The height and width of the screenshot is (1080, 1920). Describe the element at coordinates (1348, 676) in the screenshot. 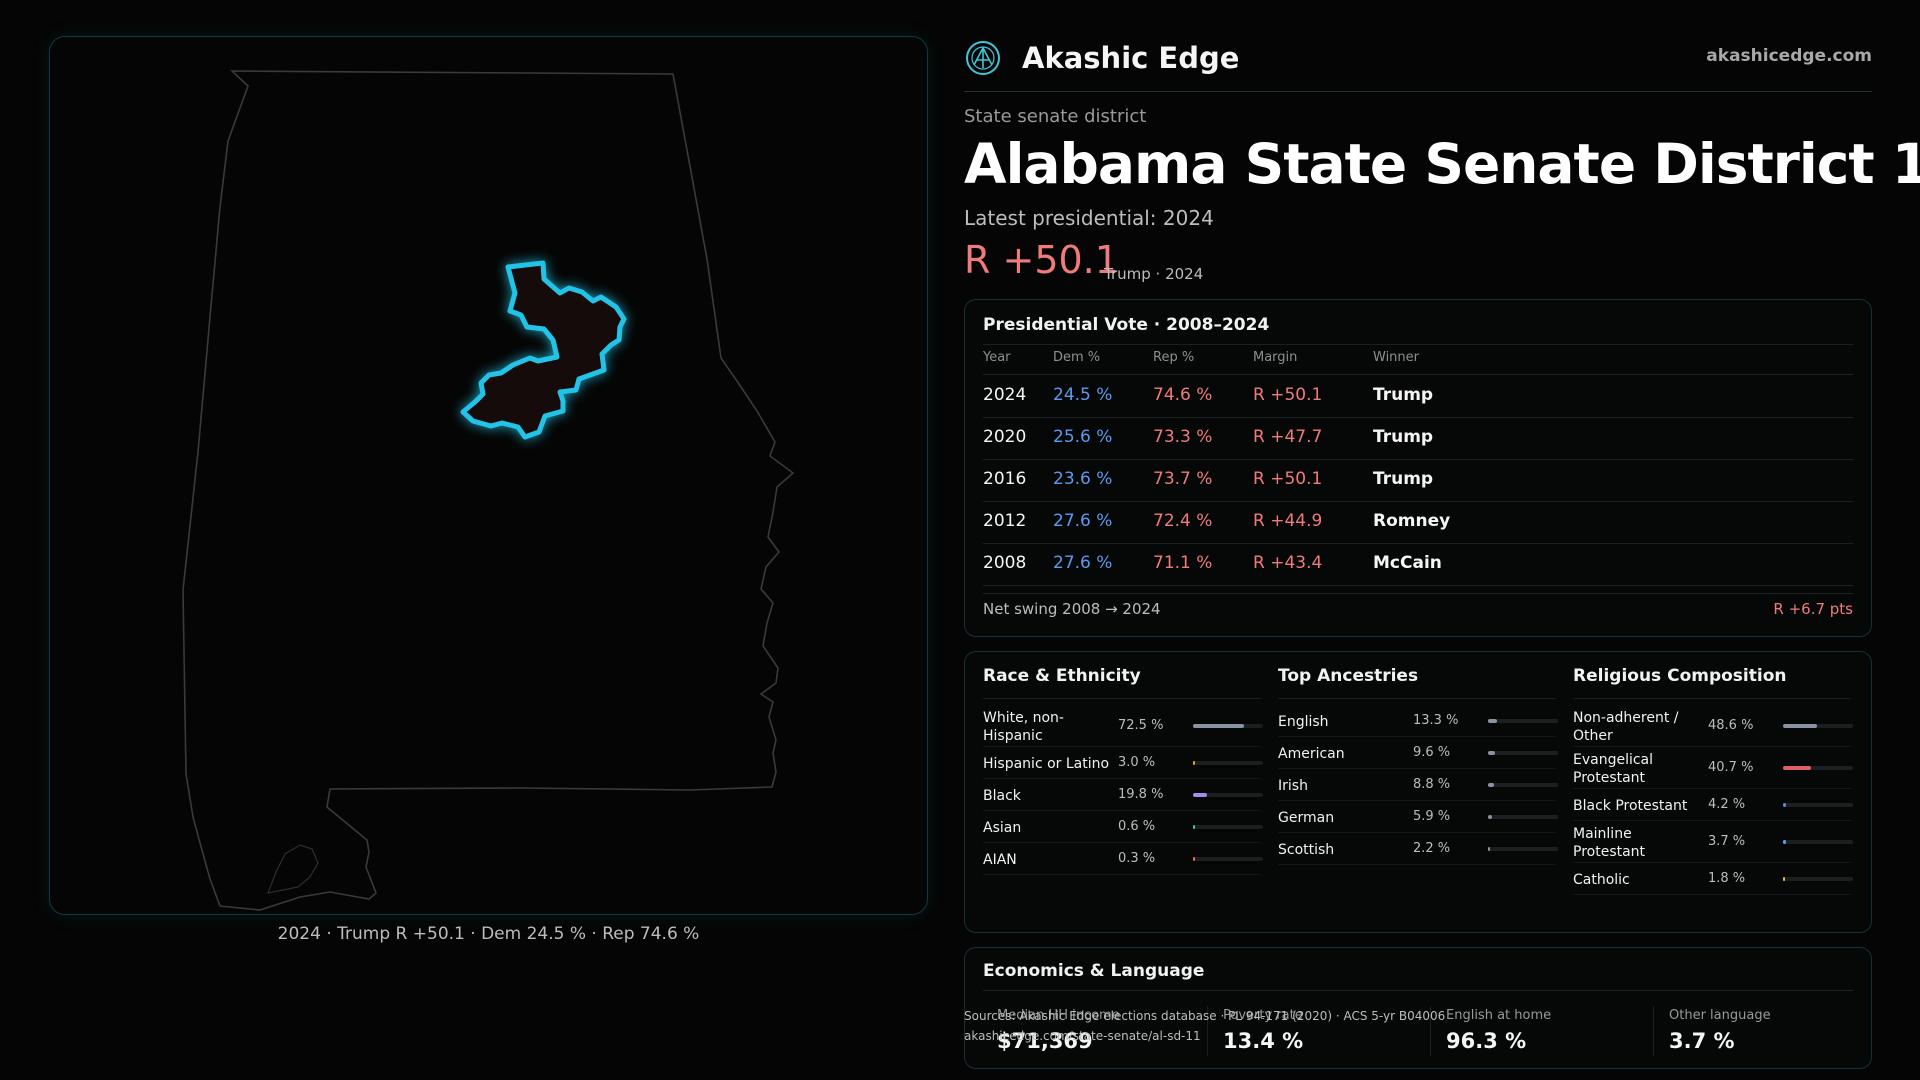

I see `top-ancestries-title: Top Ancestries` at that location.